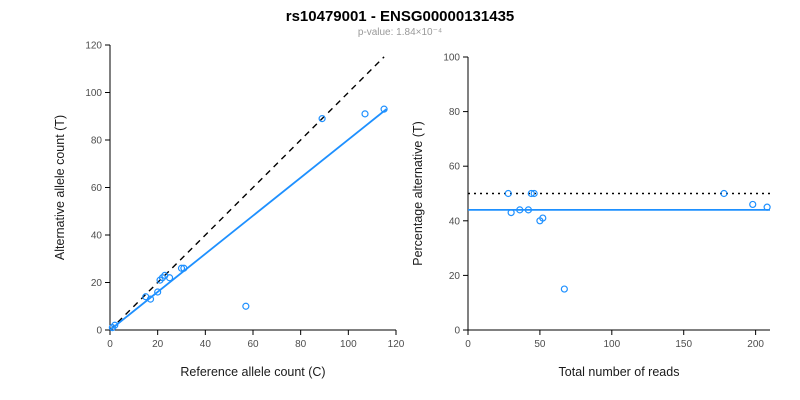 The height and width of the screenshot is (400, 800). What do you see at coordinates (755, 344) in the screenshot?
I see `axis-text: 200` at bounding box center [755, 344].